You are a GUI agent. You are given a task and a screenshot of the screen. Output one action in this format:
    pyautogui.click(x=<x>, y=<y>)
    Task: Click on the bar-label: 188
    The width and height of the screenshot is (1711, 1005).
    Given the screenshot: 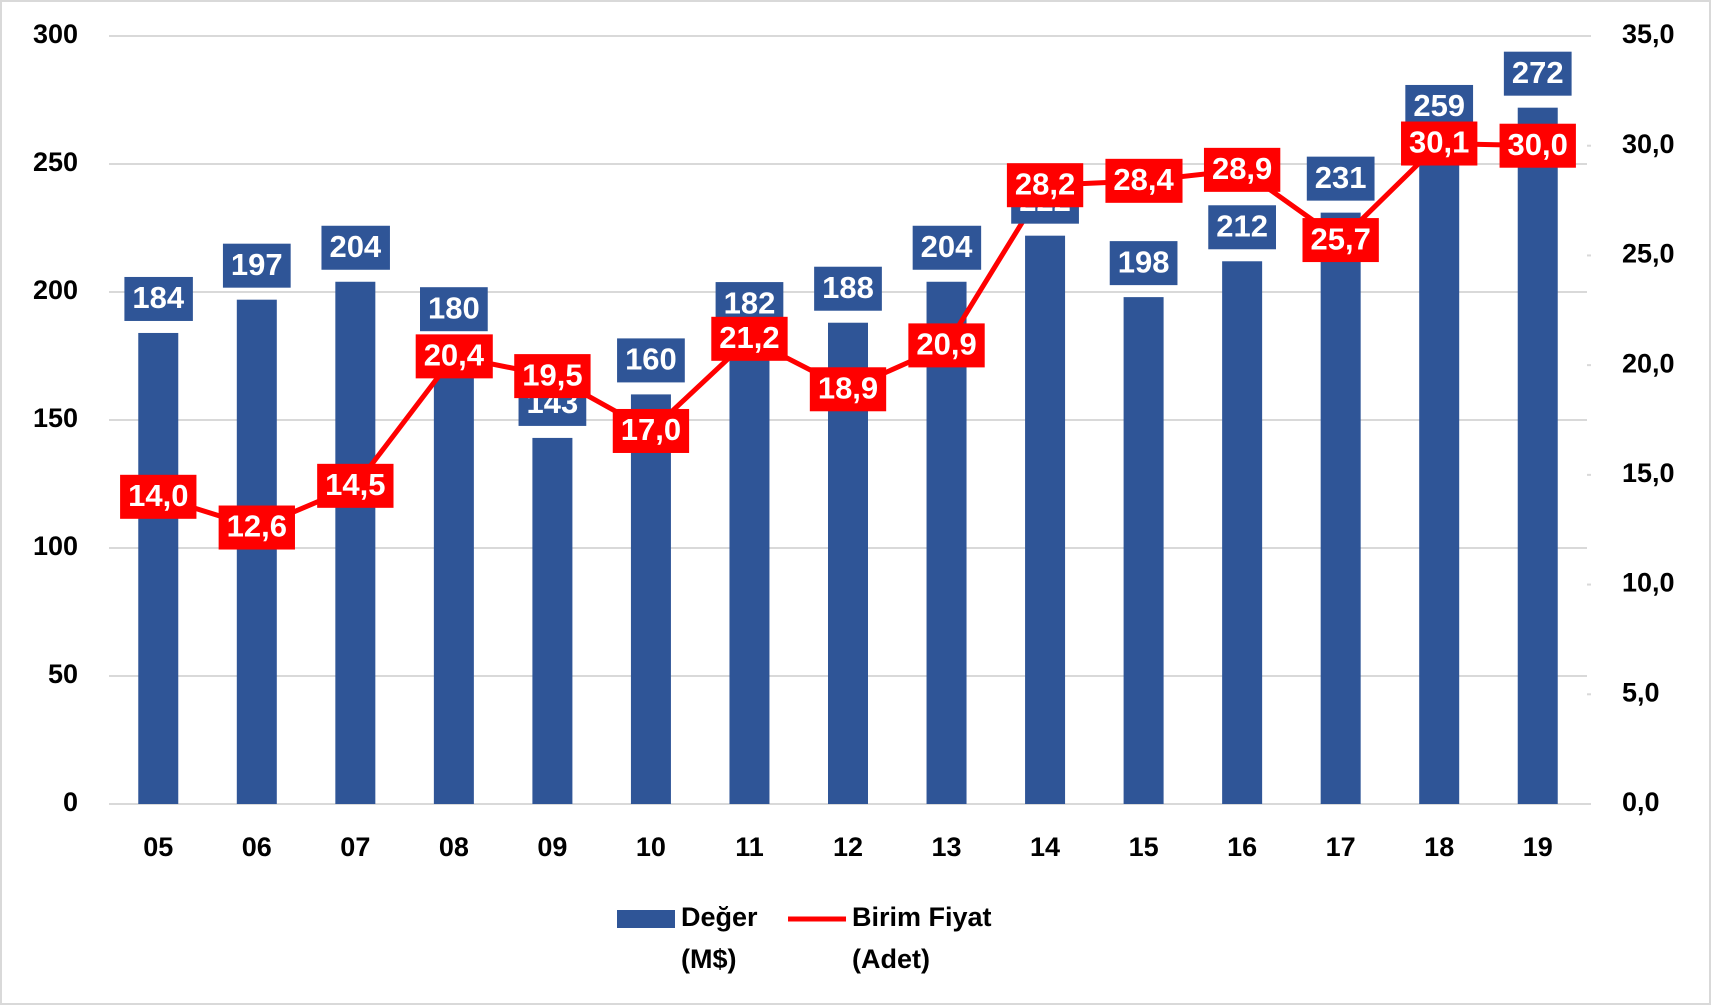 What is the action you would take?
    pyautogui.click(x=848, y=288)
    